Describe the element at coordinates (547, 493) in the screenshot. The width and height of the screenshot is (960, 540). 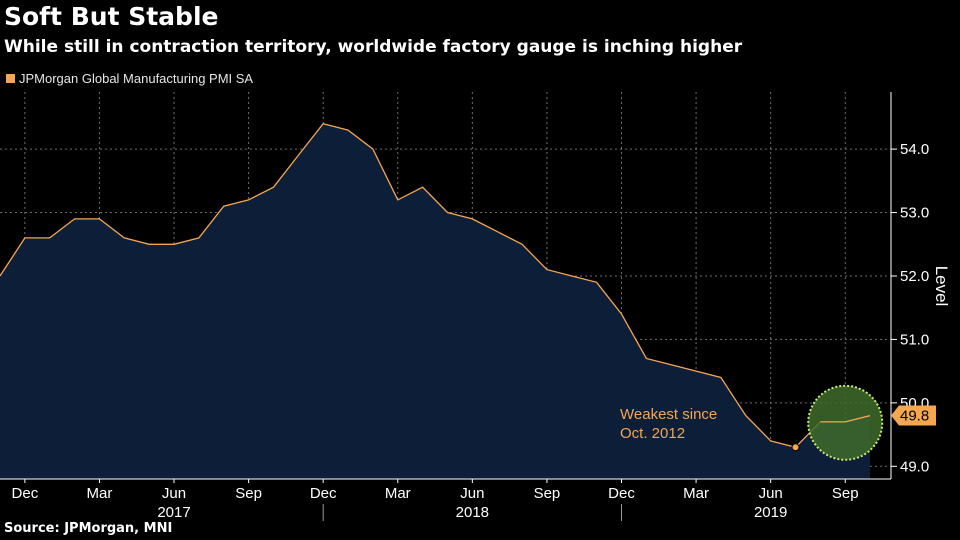
I see `x-tick-label-7: Sep` at that location.